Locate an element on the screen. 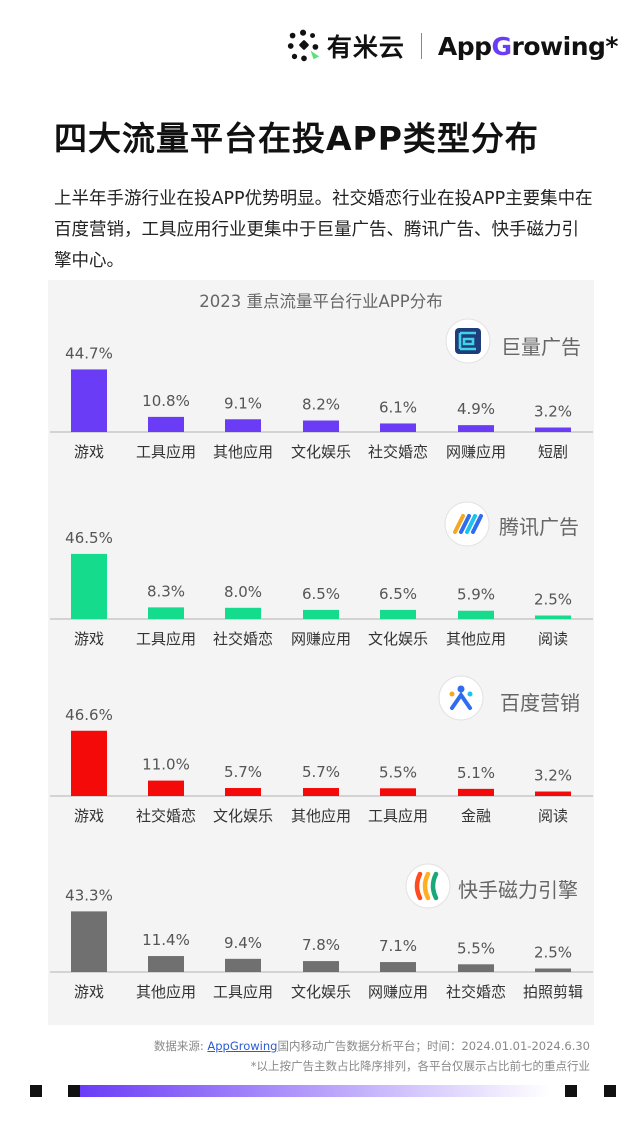  page-title: 四大流量平台在投APP类型分布 is located at coordinates (296, 138).